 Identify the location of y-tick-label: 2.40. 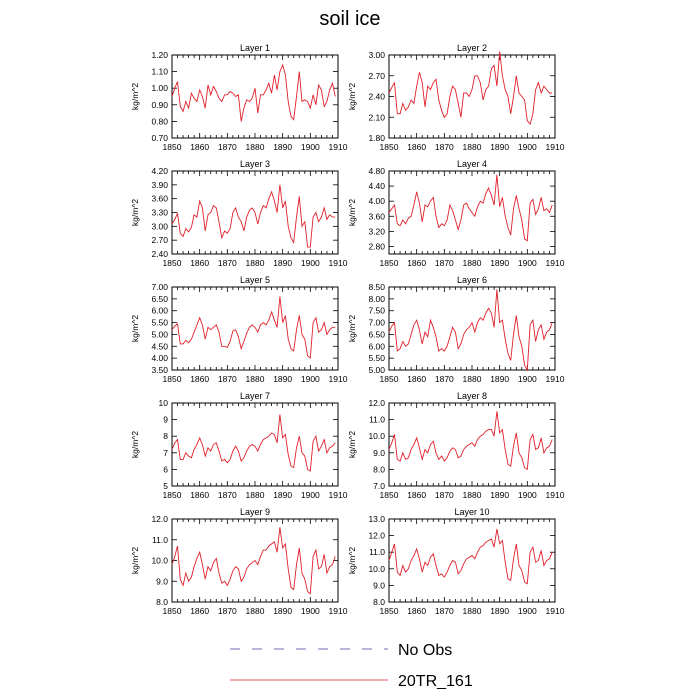
(159, 254).